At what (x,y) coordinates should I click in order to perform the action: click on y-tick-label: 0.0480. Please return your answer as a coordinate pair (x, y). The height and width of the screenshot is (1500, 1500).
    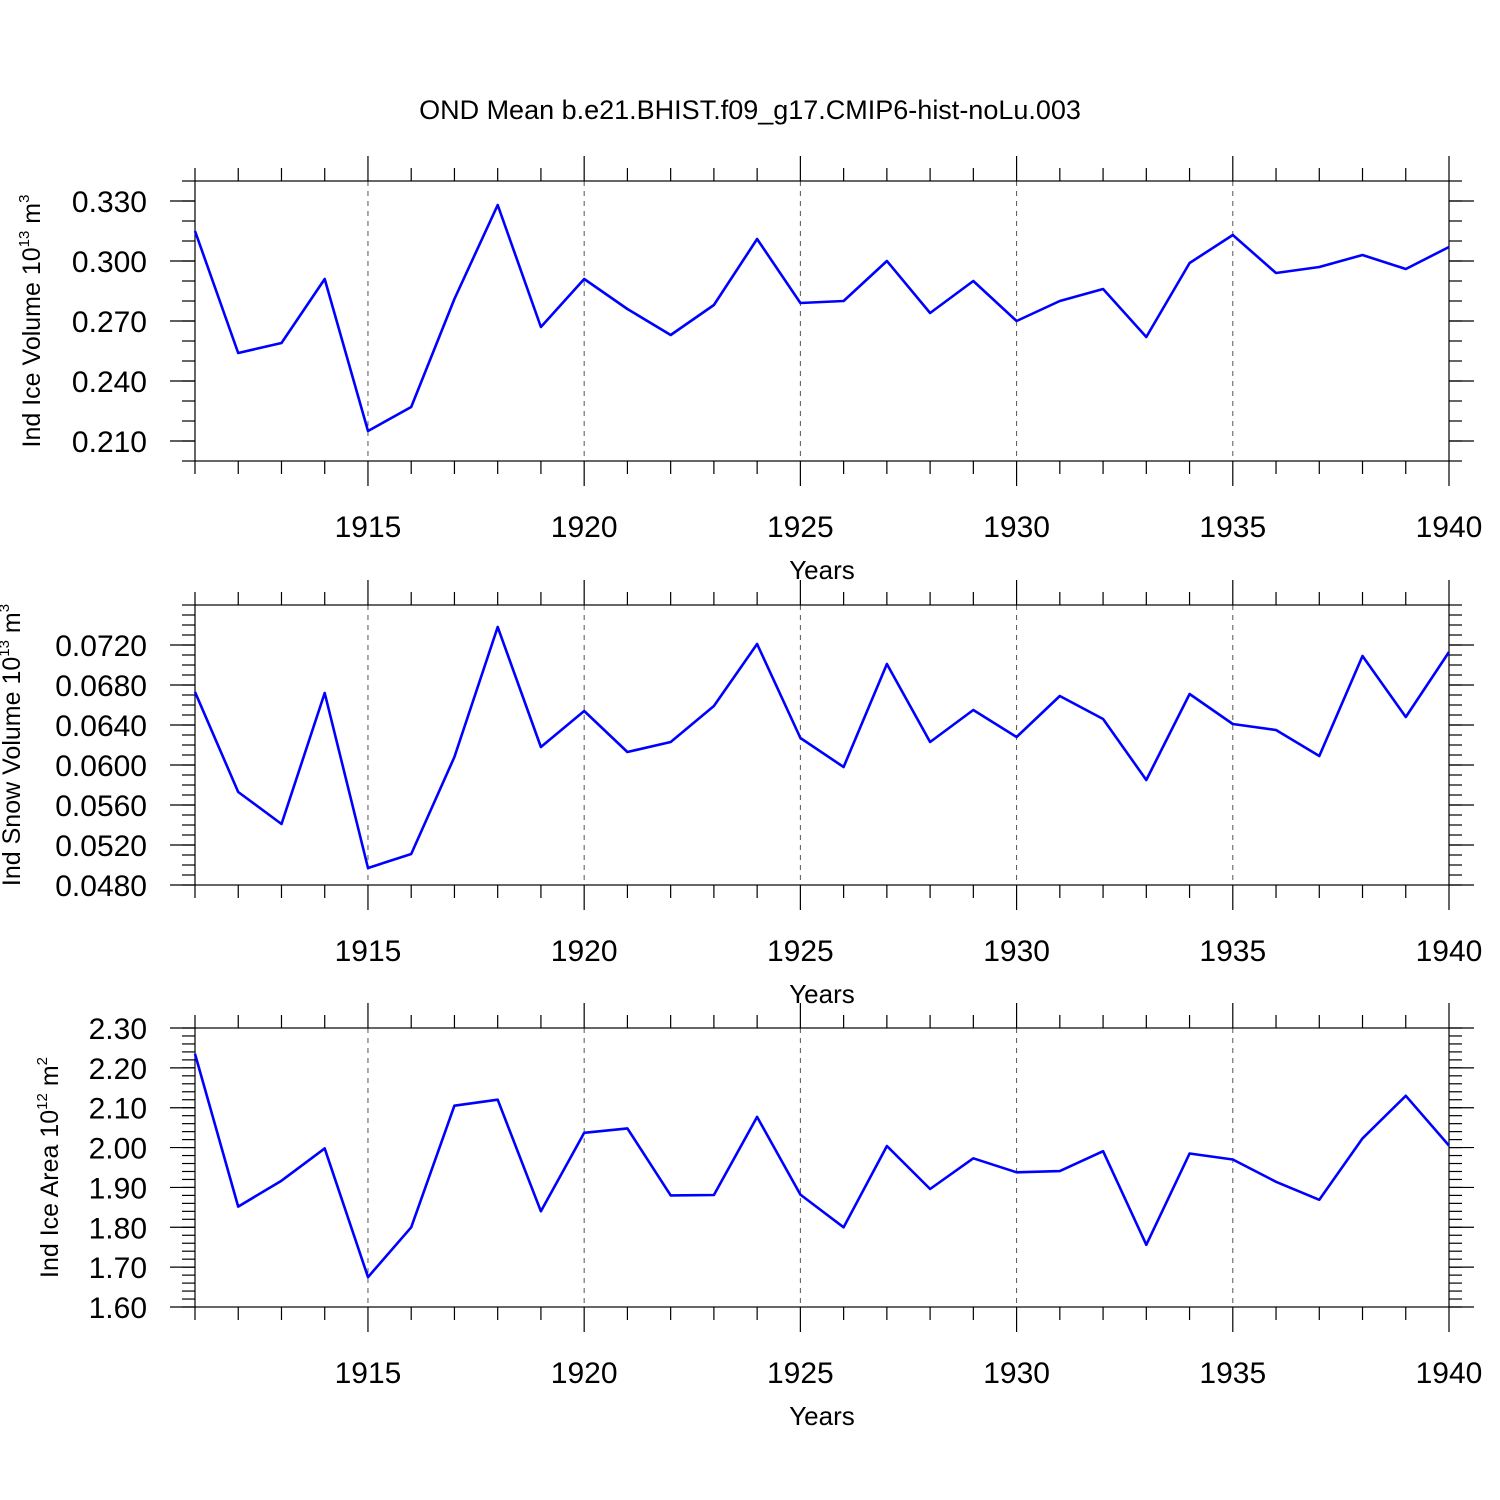
    Looking at the image, I should click on (101, 886).